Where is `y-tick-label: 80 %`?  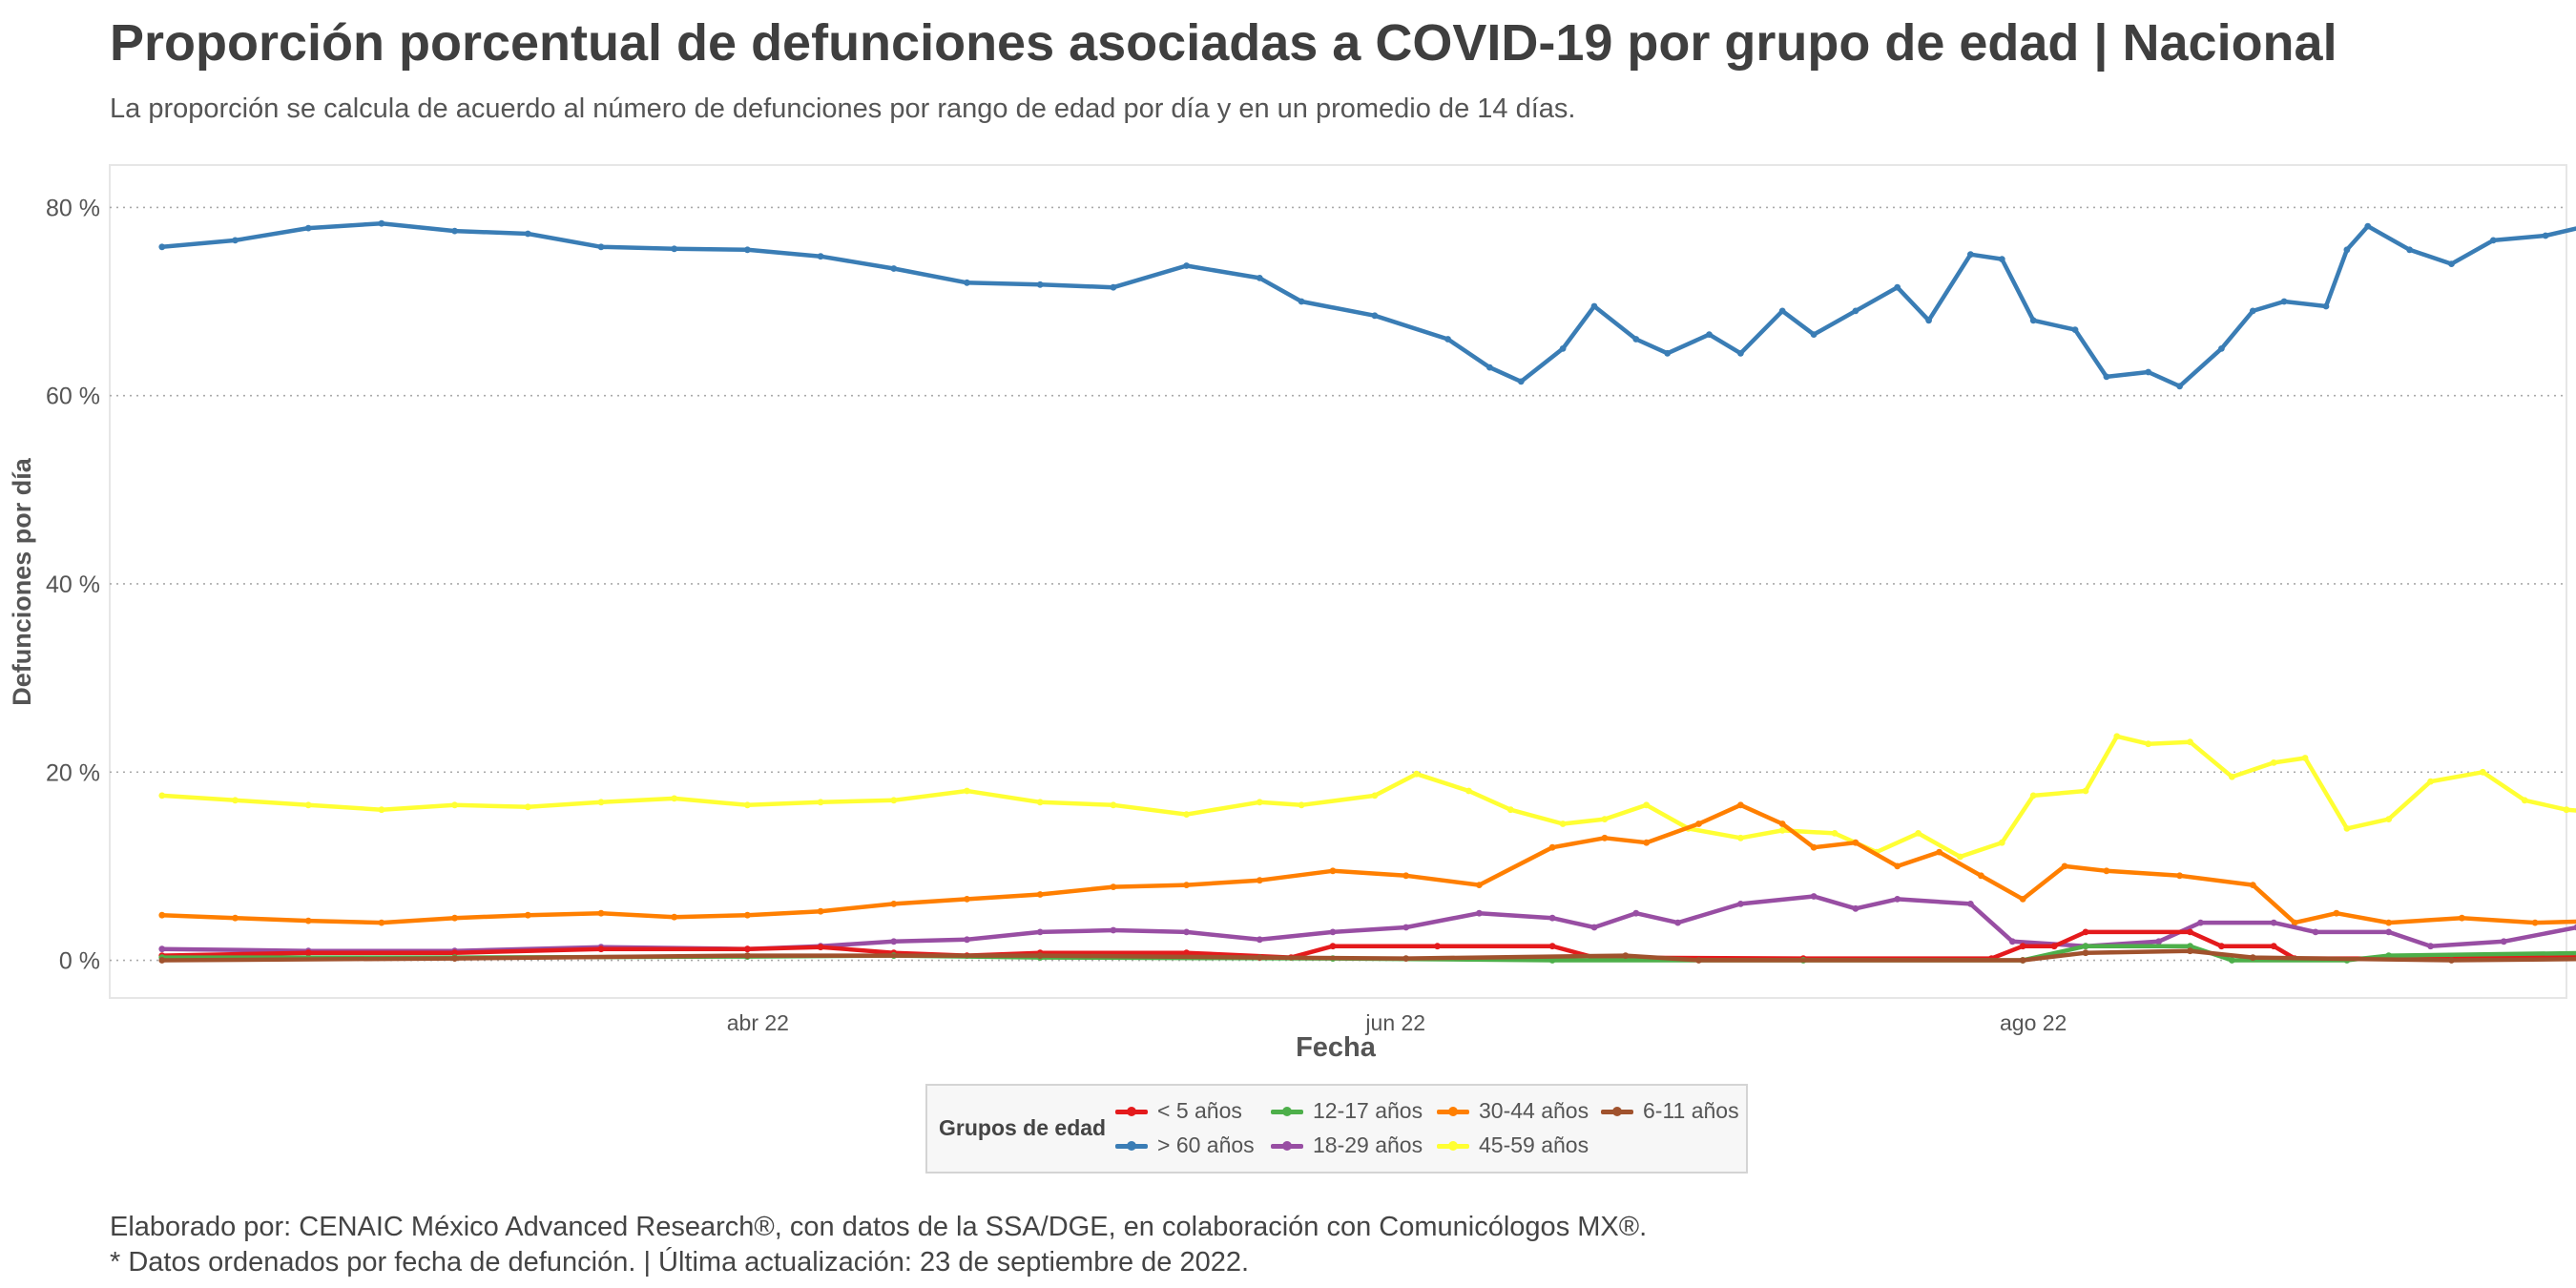
y-tick-label: 80 % is located at coordinates (73, 208).